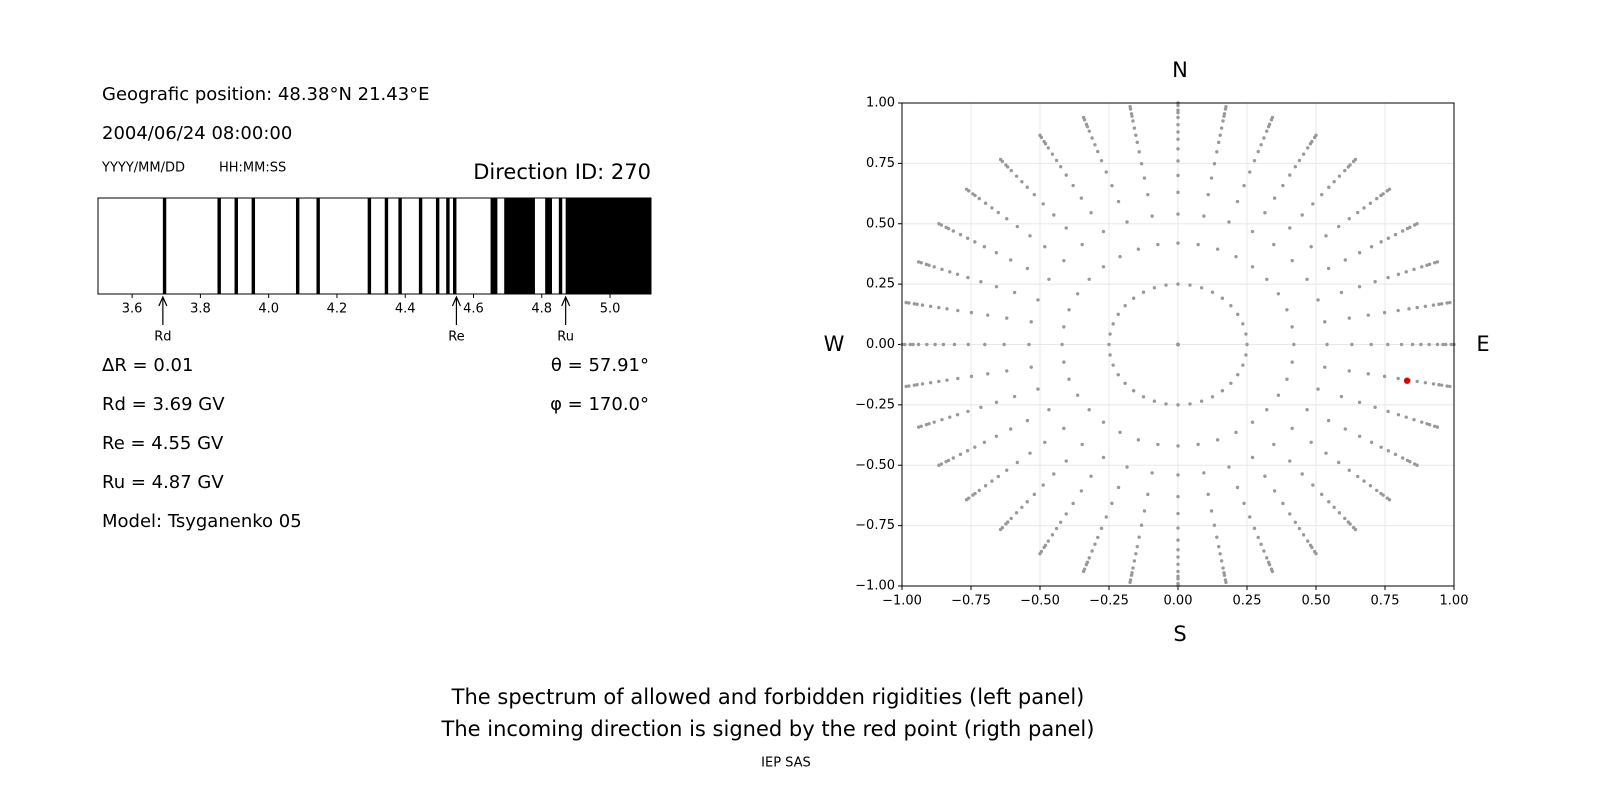 The height and width of the screenshot is (800, 1600). What do you see at coordinates (1407, 380) in the screenshot?
I see `incoming-direction` at bounding box center [1407, 380].